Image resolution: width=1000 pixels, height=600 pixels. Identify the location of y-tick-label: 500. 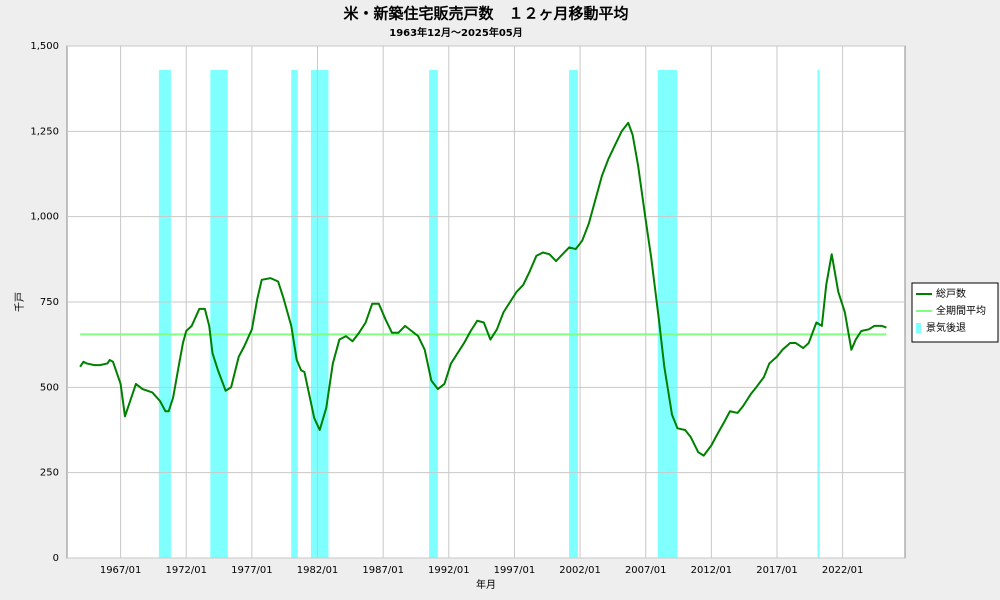
(49, 387).